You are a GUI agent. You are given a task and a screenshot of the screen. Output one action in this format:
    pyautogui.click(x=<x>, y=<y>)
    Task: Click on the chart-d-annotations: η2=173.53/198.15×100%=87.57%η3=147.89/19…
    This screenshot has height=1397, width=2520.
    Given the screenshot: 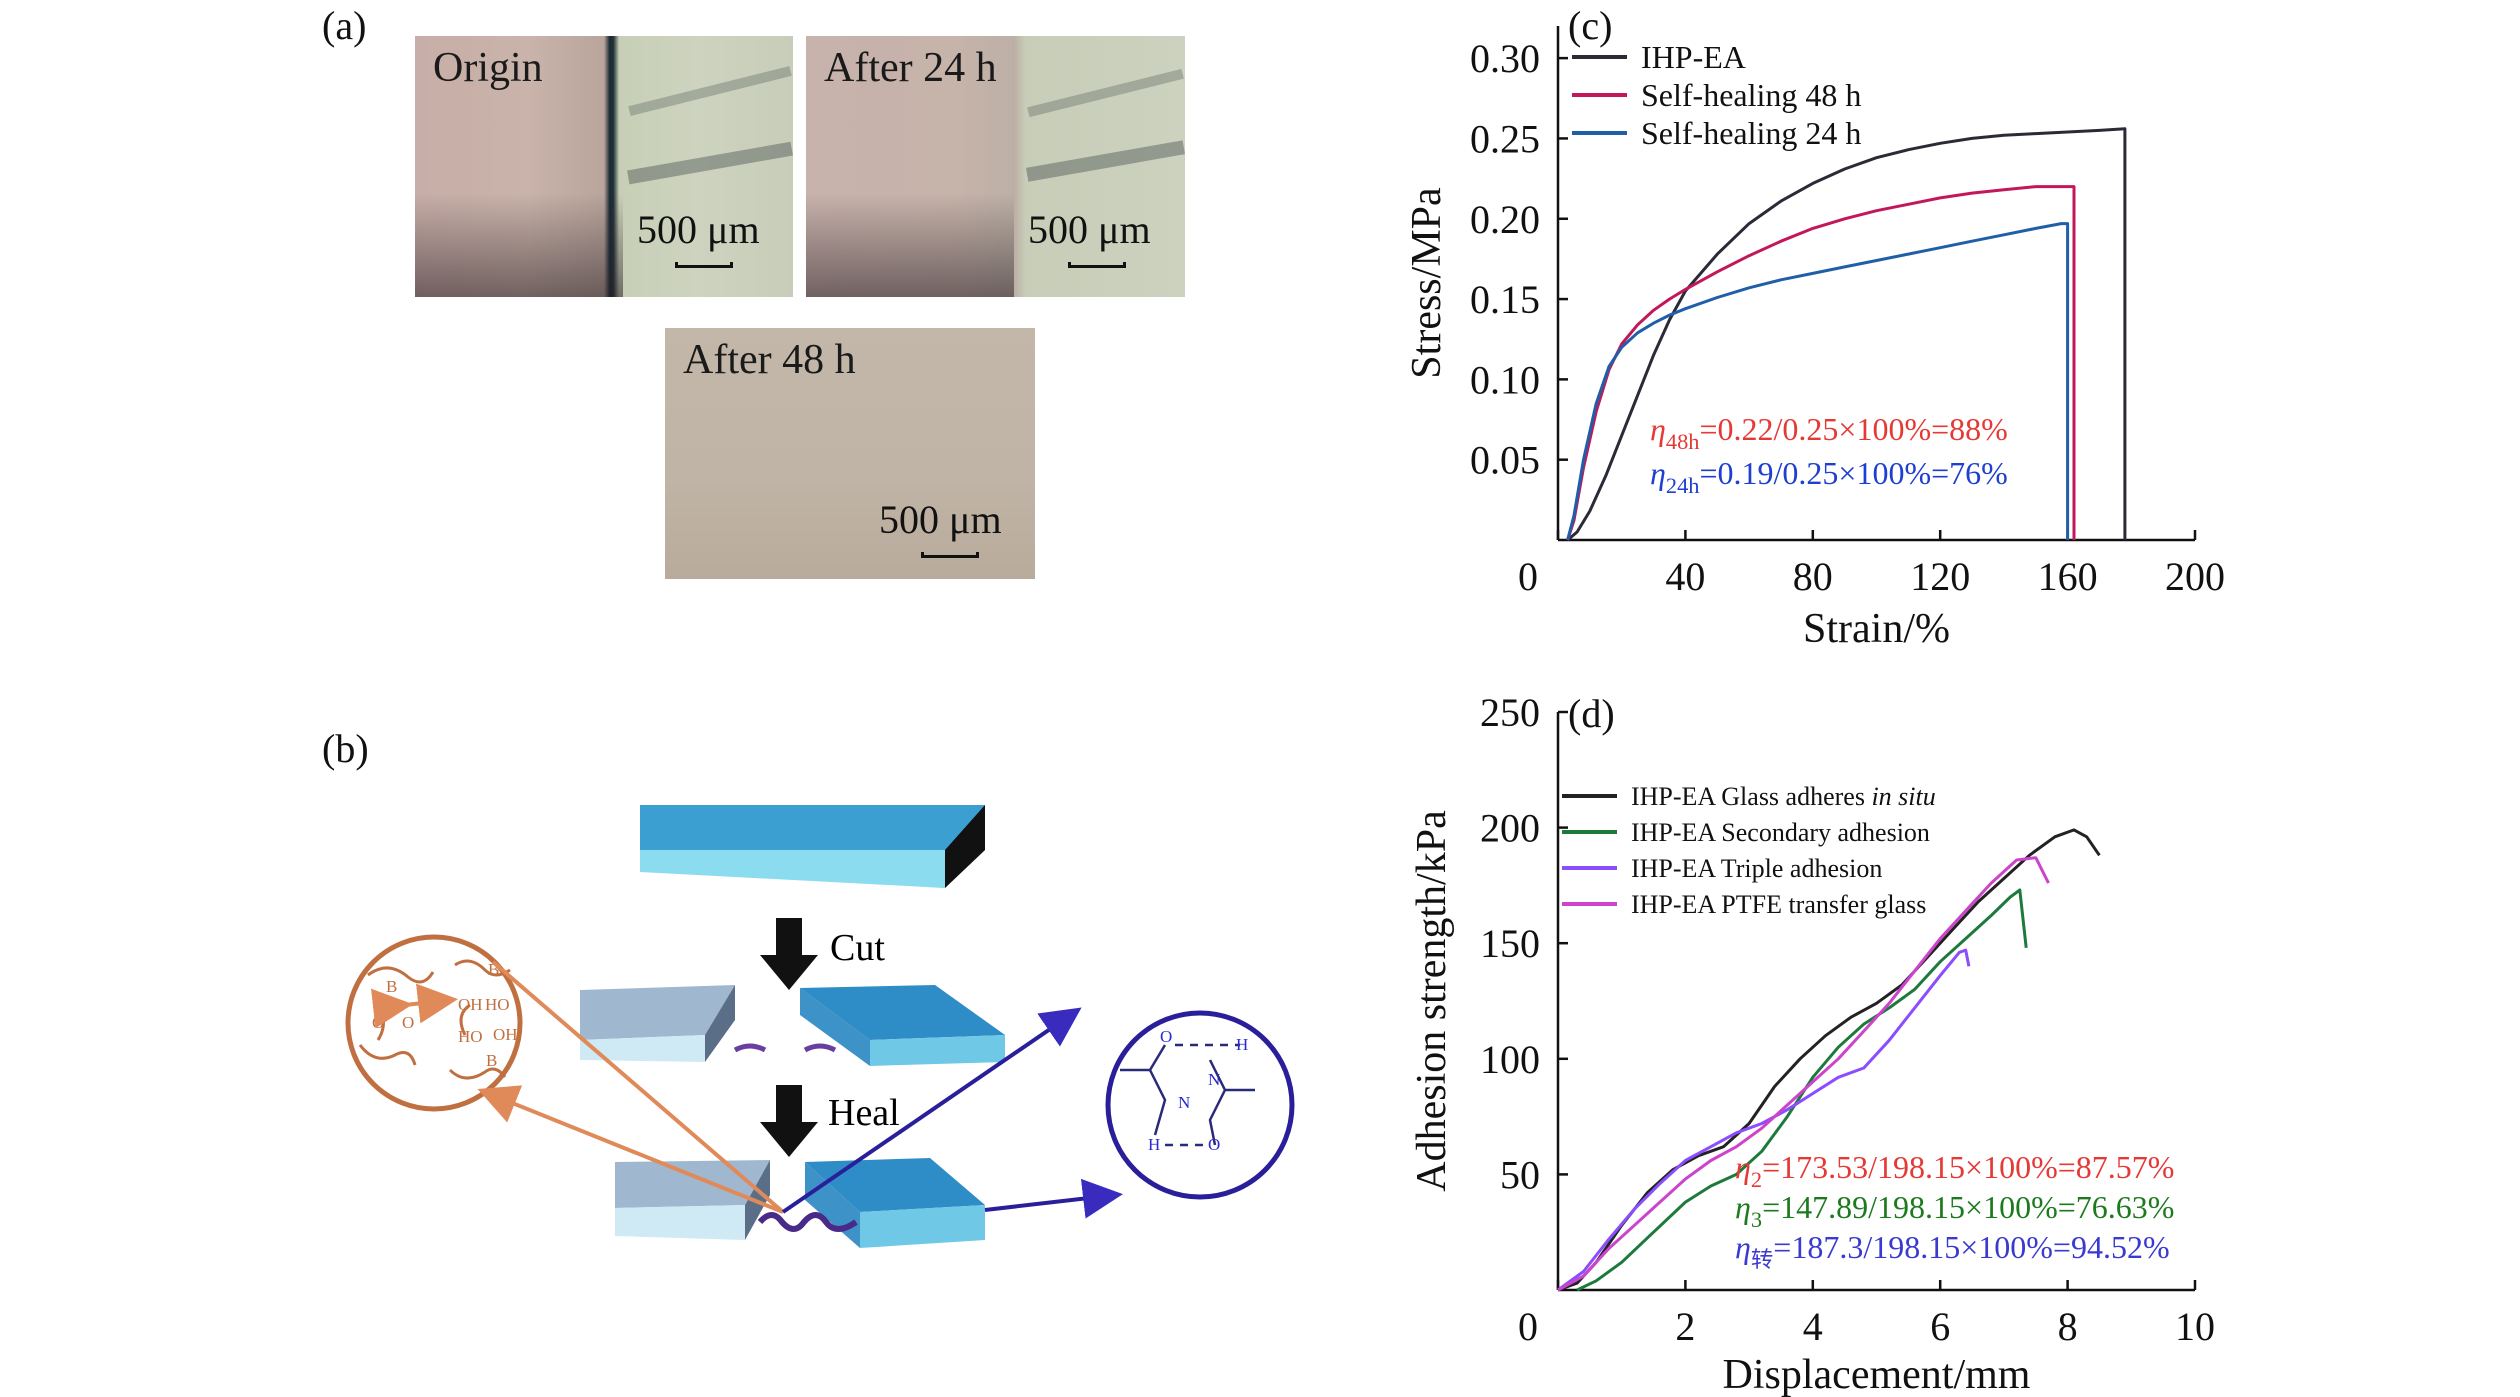 What is the action you would take?
    pyautogui.click(x=1954, y=1210)
    